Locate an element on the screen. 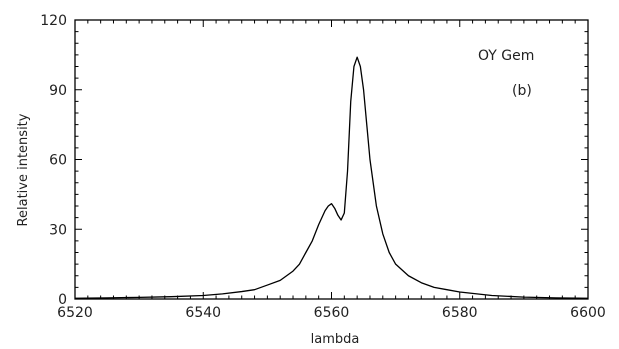  y-axis-label: Relative intensity is located at coordinates (23, 169).